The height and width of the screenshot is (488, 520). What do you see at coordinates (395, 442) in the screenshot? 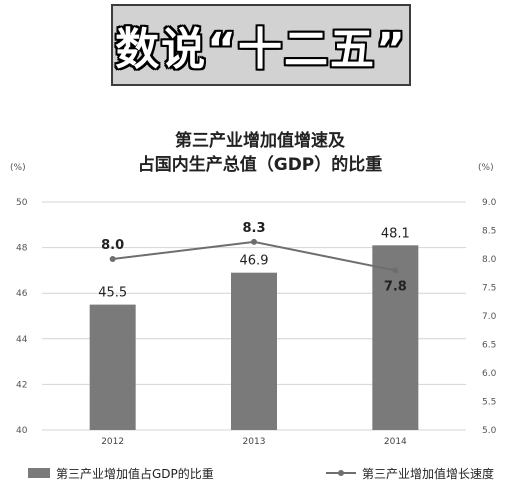
I see `x-axis-tick: 2014` at bounding box center [395, 442].